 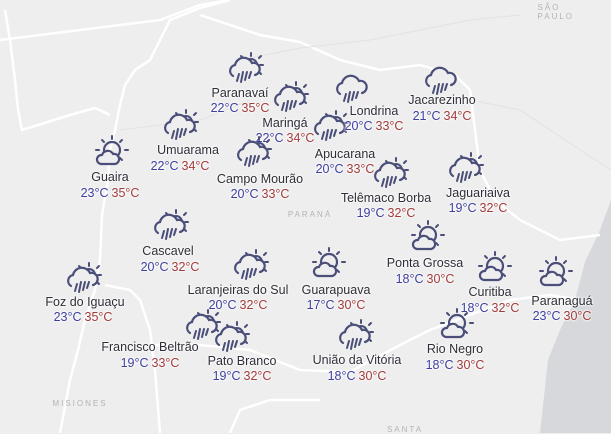 I want to click on city-name: Rio Negro, so click(x=455, y=349).